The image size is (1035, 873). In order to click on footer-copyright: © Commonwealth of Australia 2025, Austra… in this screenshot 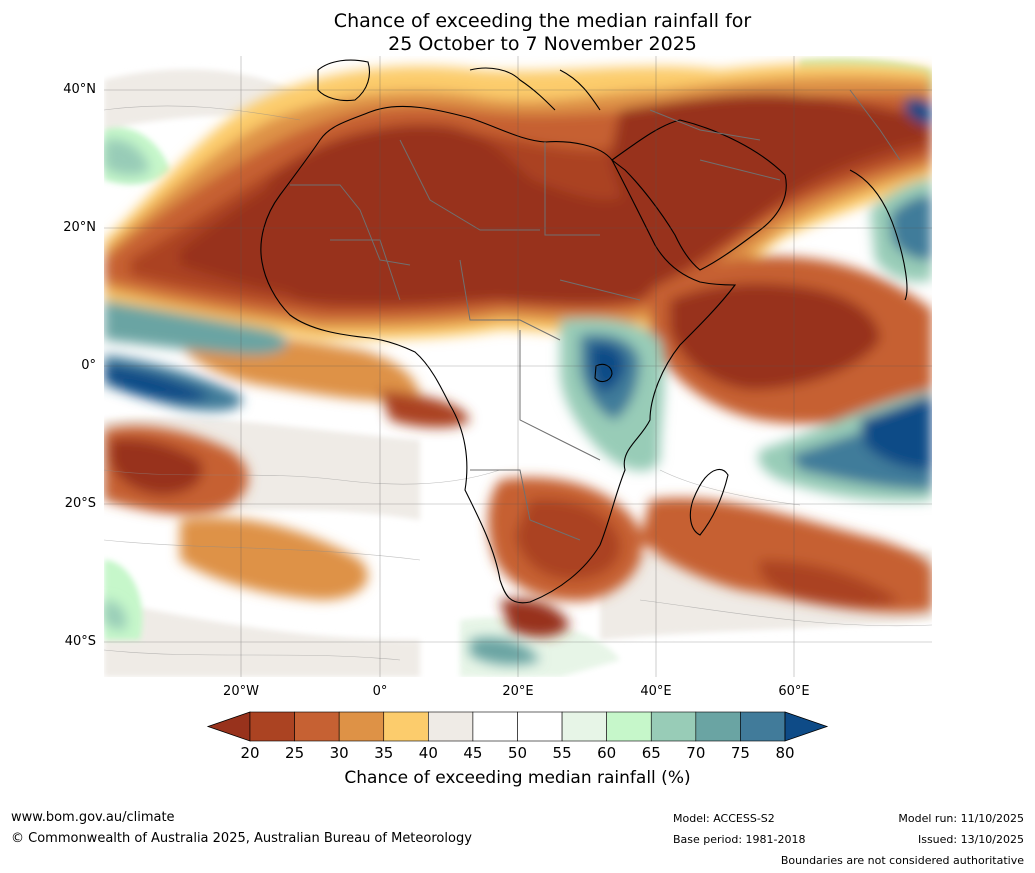, I will do `click(241, 838)`.